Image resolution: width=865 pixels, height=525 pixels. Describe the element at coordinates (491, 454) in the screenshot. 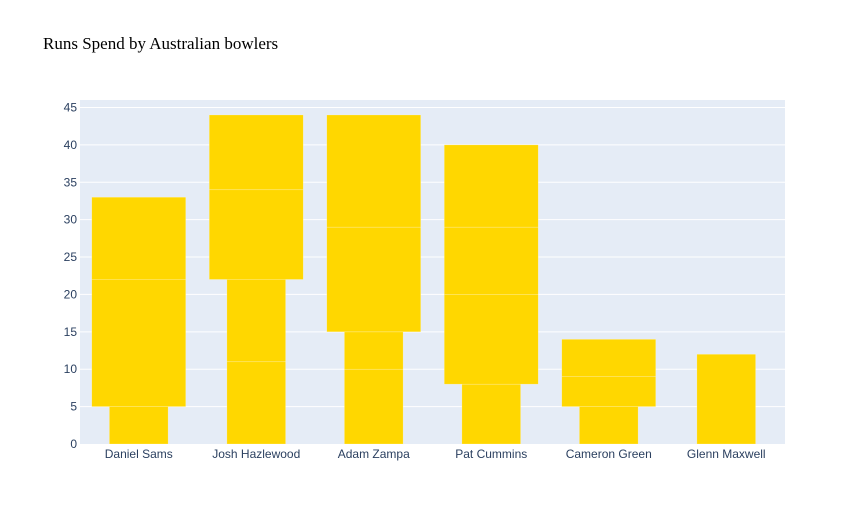

I see `x-tick-label: Pat Cummins` at that location.